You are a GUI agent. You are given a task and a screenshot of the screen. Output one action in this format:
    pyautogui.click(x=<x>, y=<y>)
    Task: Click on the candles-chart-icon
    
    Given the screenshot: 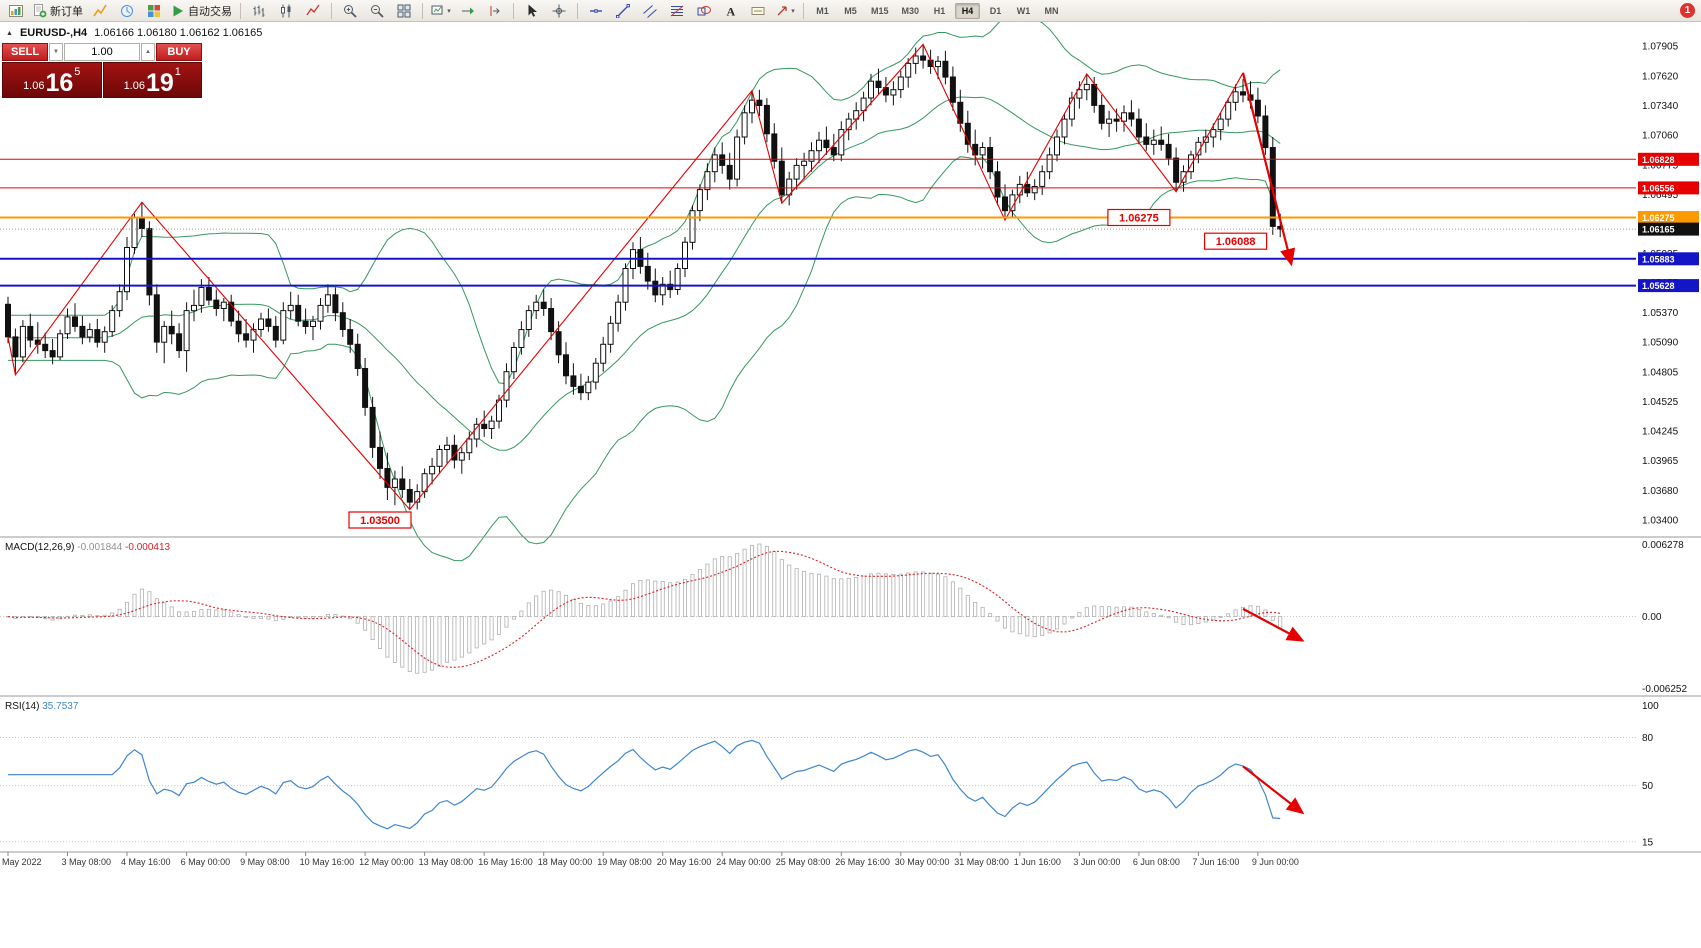 What is the action you would take?
    pyautogui.click(x=286, y=11)
    